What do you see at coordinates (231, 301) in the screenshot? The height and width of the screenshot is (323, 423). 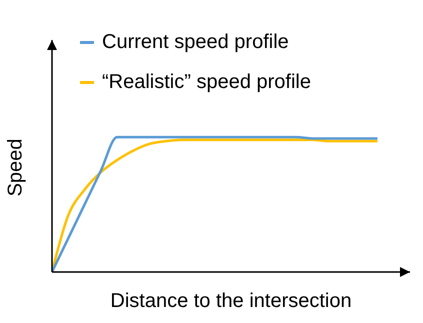 I see `x-axis-title: Distance to the intersection` at bounding box center [231, 301].